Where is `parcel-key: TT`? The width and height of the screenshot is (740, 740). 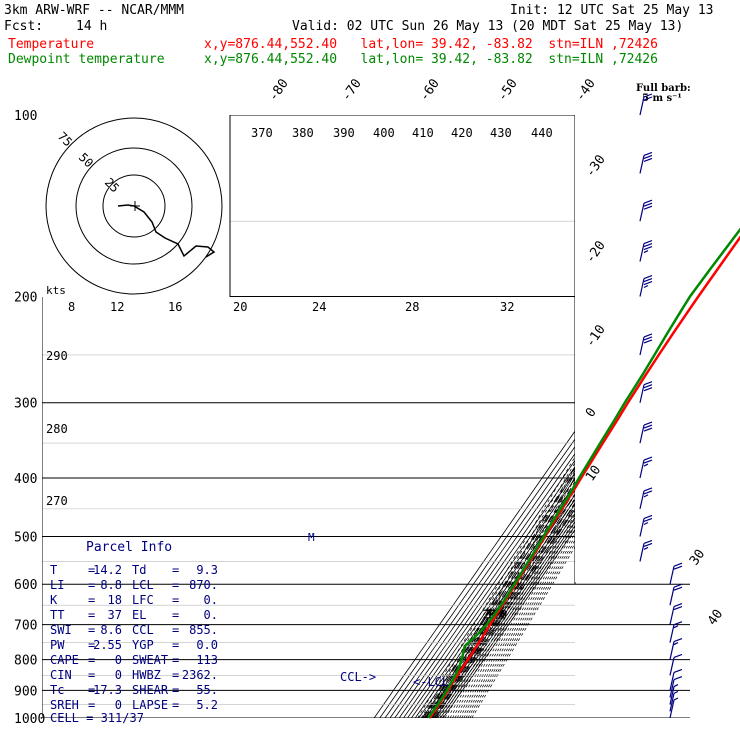 parcel-key: TT is located at coordinates (57, 615).